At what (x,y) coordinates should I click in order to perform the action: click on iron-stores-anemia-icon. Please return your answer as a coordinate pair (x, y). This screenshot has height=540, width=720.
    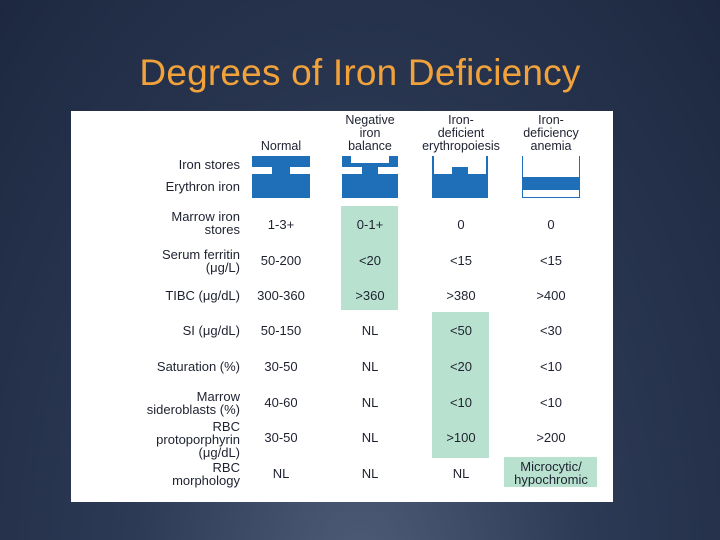
    Looking at the image, I should click on (551, 177).